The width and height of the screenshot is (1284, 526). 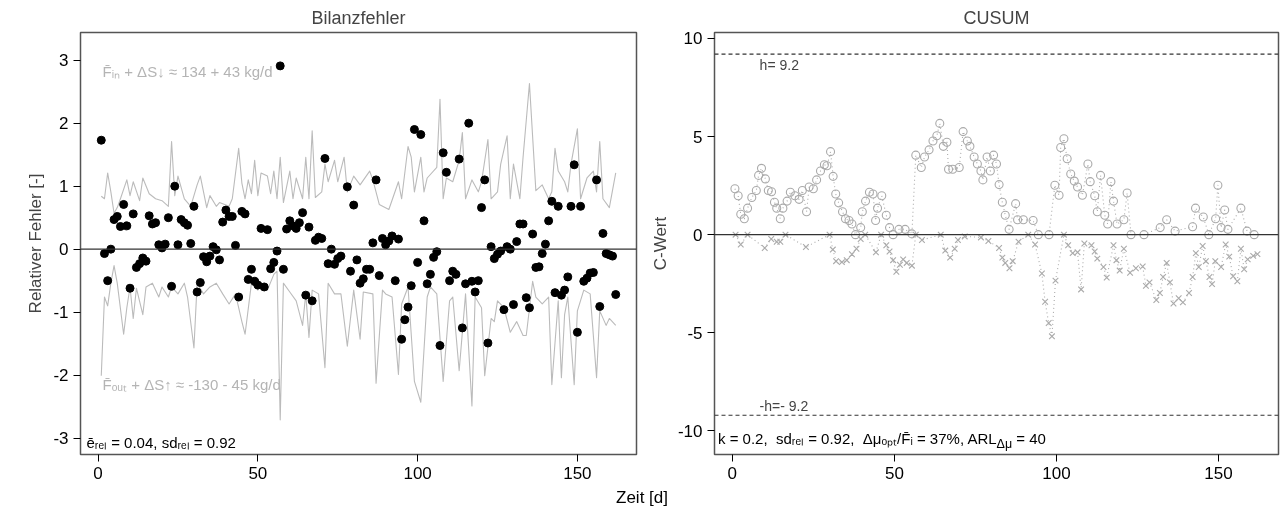 What do you see at coordinates (358, 342) in the screenshot?
I see `line-series` at bounding box center [358, 342].